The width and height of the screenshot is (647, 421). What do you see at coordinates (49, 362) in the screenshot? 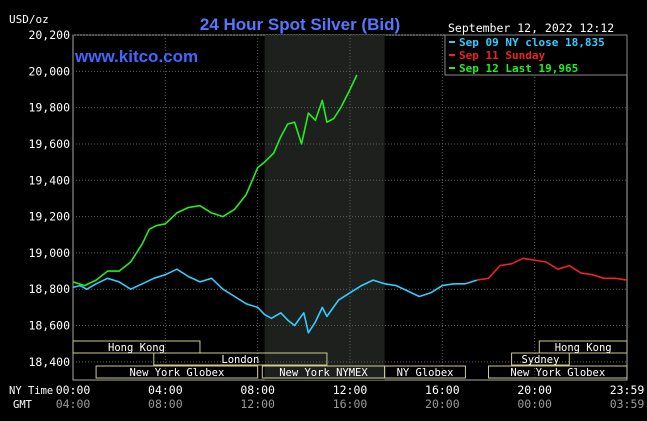
I see `y-tick-label: 18,400` at bounding box center [49, 362].